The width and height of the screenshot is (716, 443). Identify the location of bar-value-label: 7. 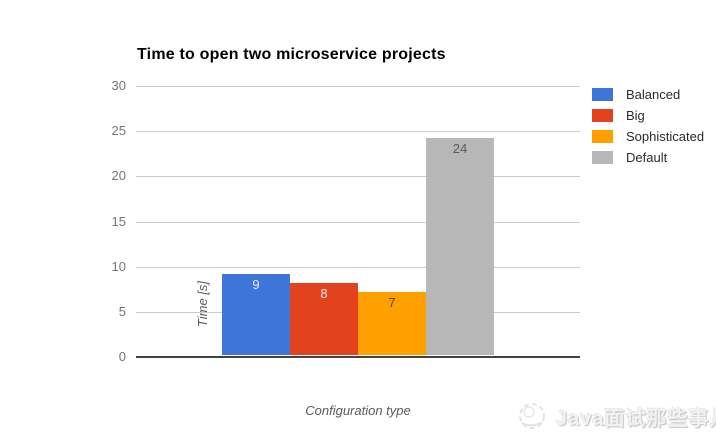
(392, 302).